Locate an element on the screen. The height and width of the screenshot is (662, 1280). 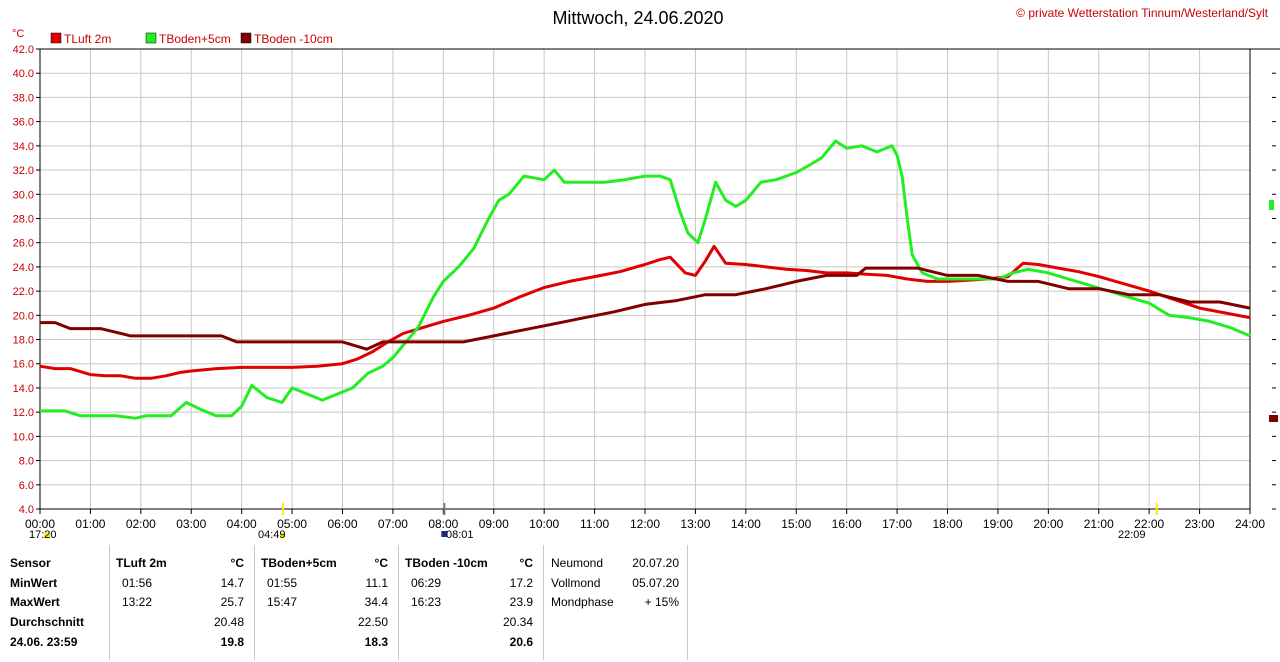
right-indicator-green is located at coordinates (1271, 205).